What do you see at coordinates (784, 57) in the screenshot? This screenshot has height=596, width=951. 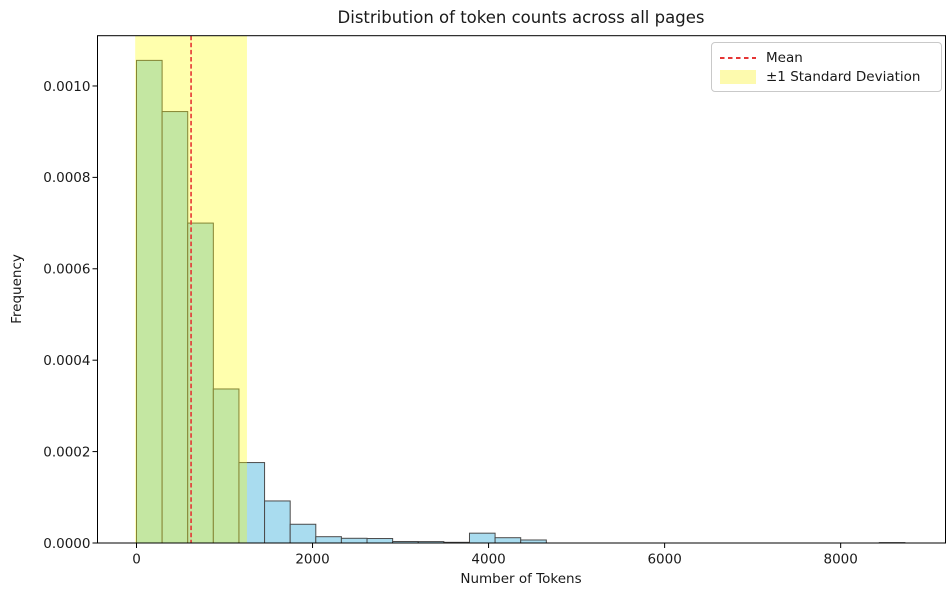 I see `legend-label-mean: Mean` at bounding box center [784, 57].